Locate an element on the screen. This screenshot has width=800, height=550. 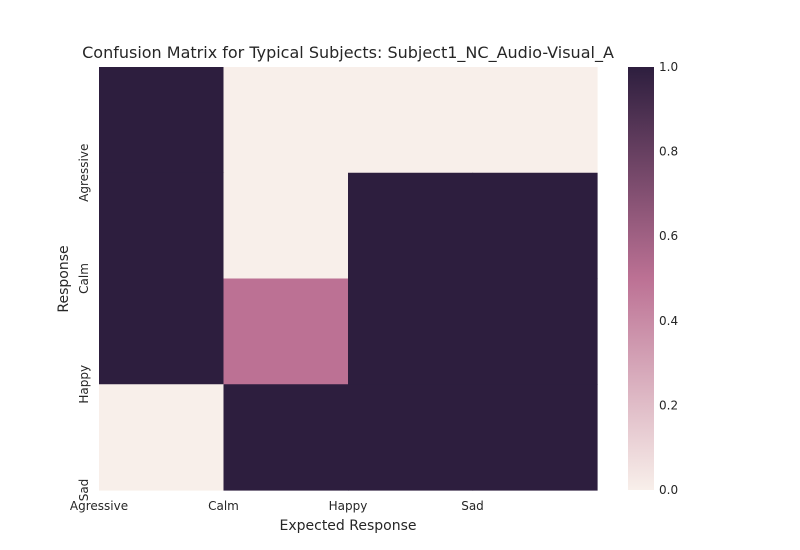
colorbar-tick-label: 0.2 is located at coordinates (668, 405).